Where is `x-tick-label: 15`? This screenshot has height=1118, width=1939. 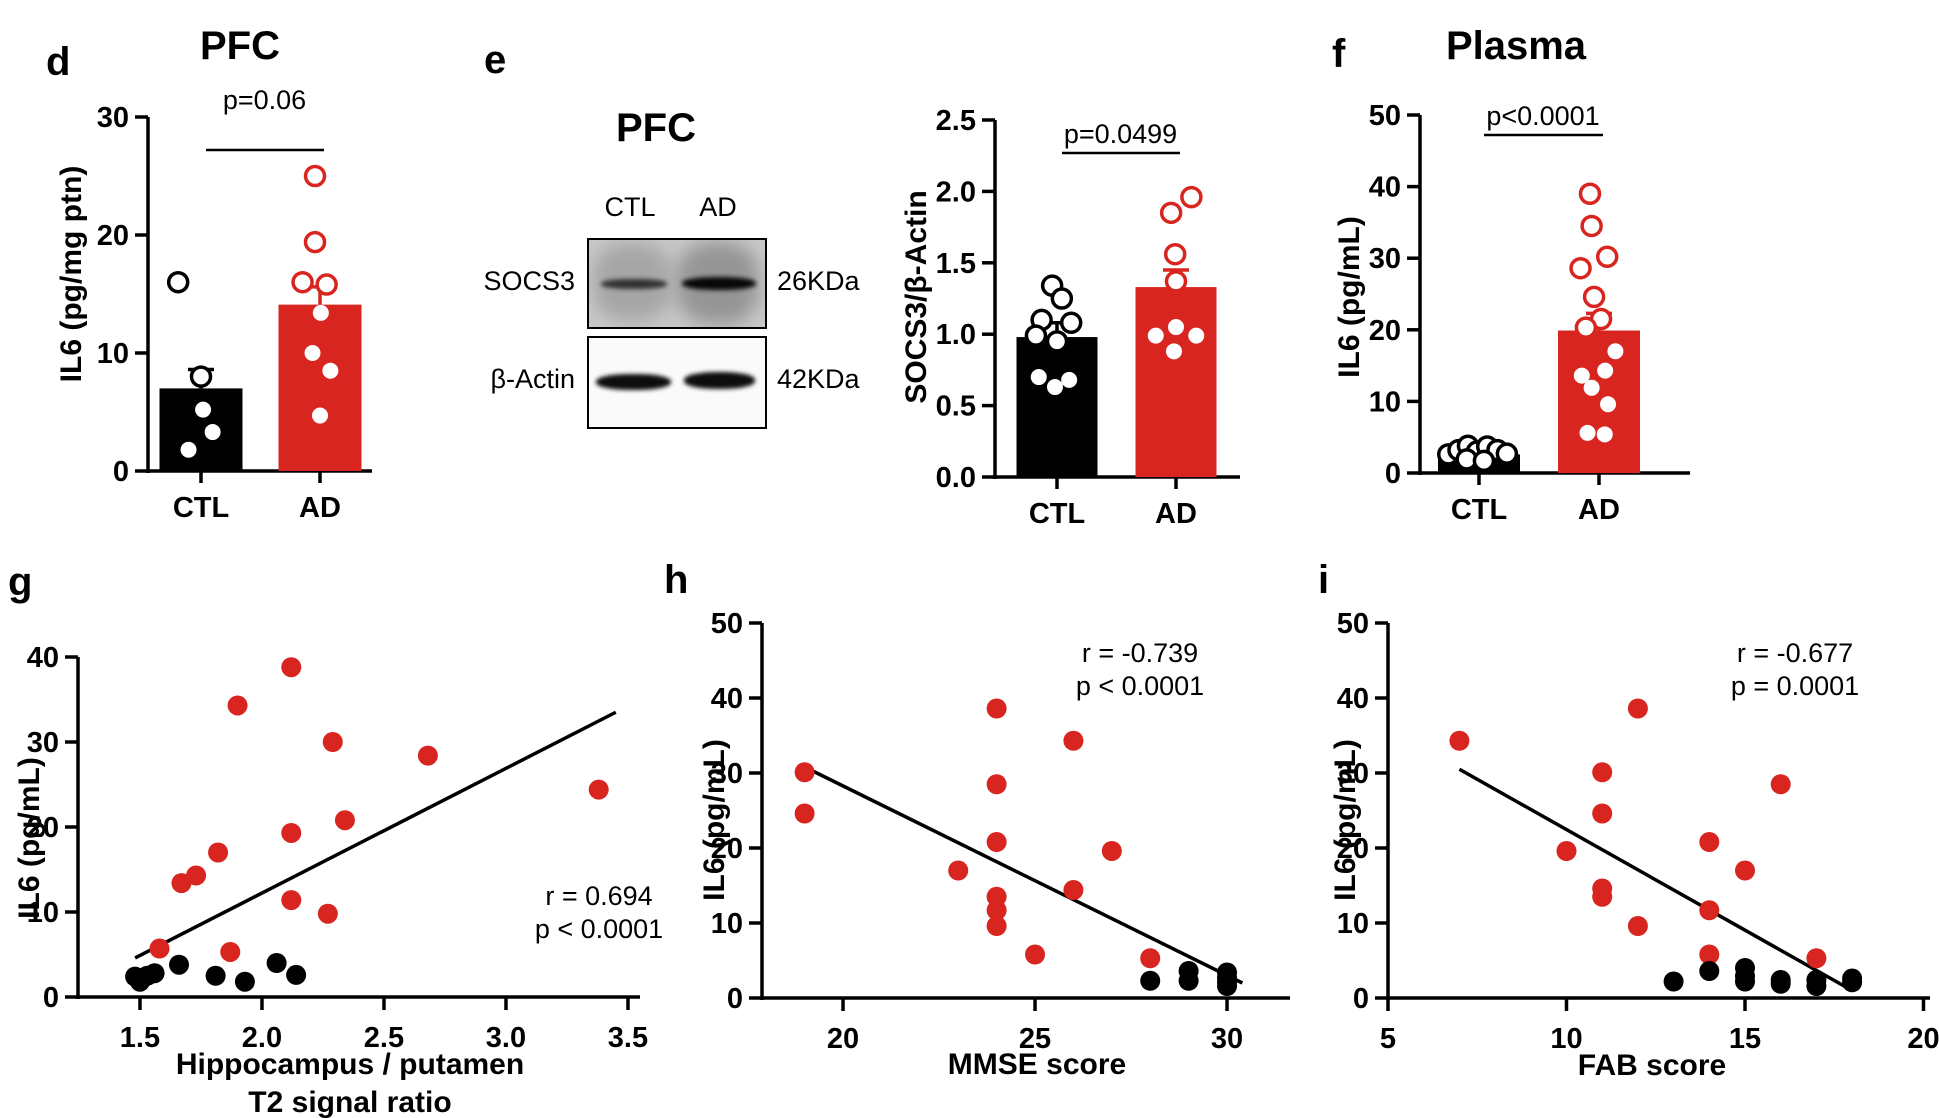 x-tick-label: 15 is located at coordinates (1745, 1039).